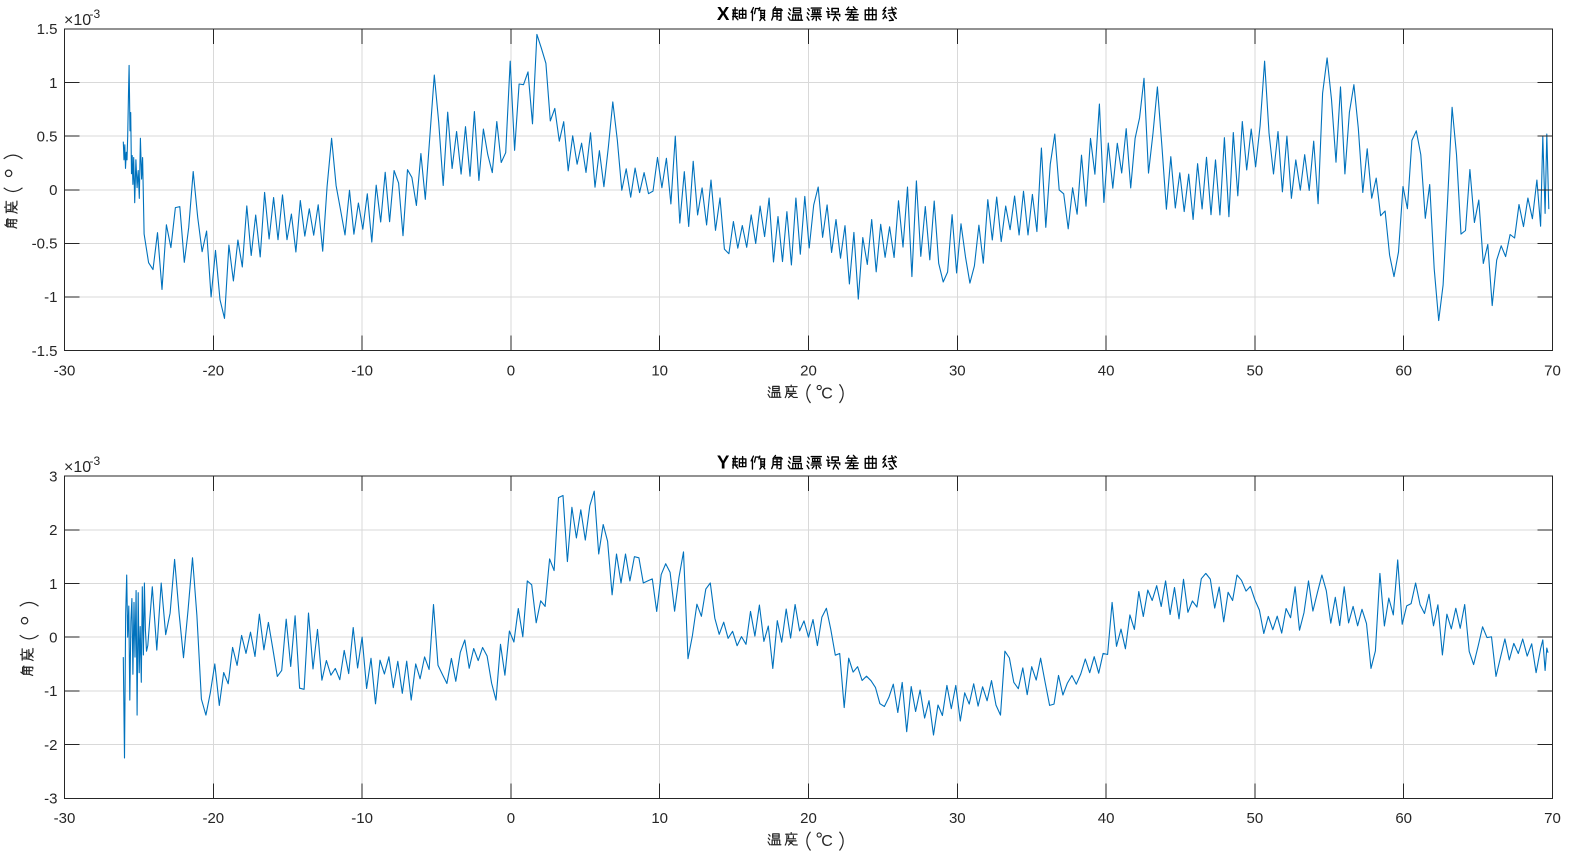 This screenshot has height=860, width=1570. I want to click on svg-text: Y, so click(723, 461).